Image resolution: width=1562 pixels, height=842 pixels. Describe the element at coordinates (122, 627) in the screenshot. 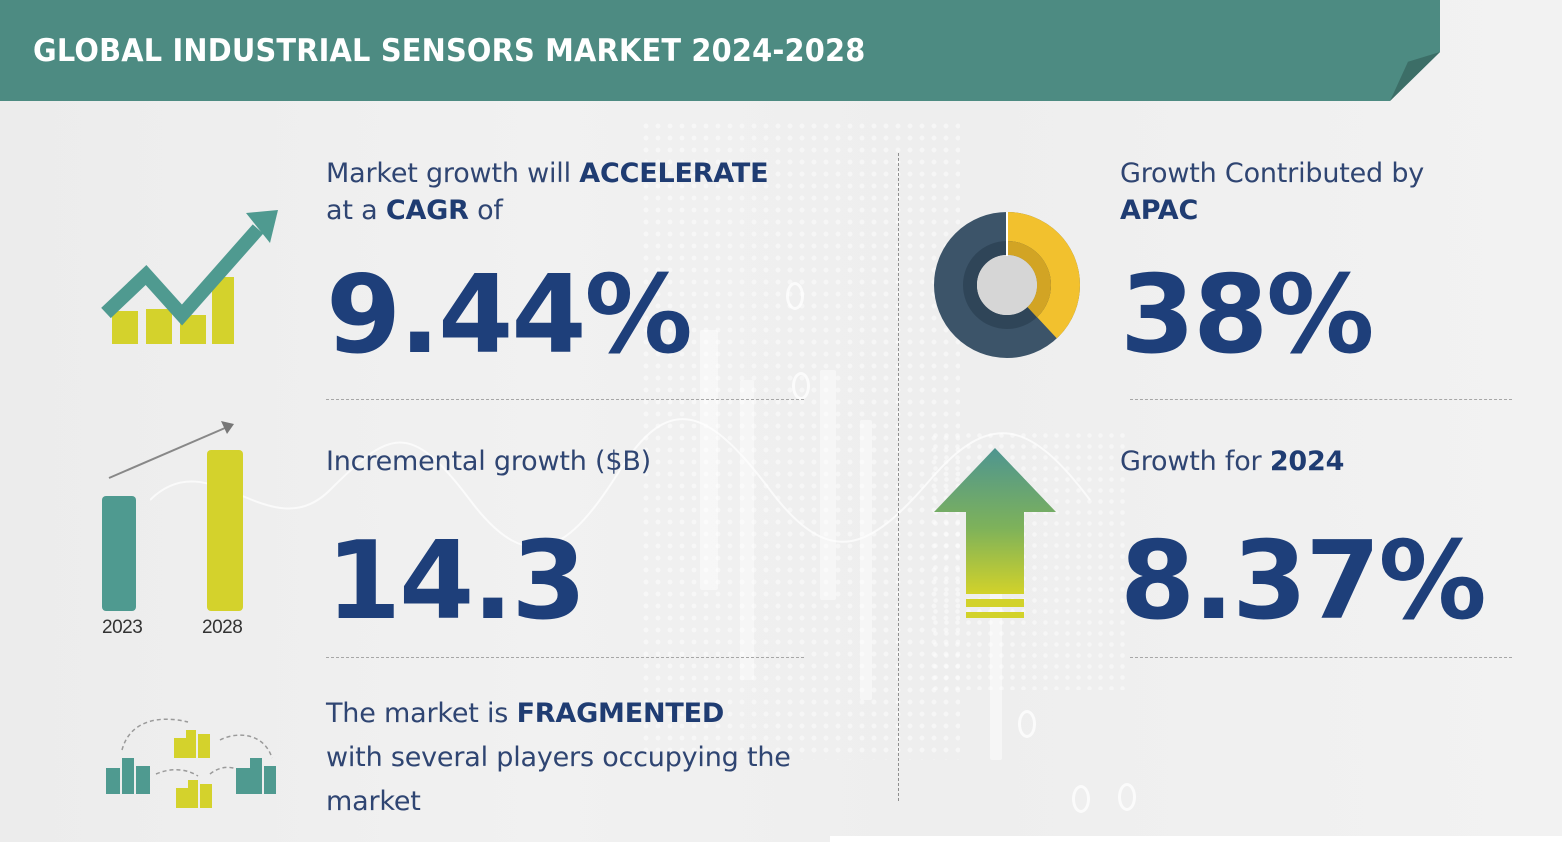

I see `bar-label-2023: 2023` at that location.